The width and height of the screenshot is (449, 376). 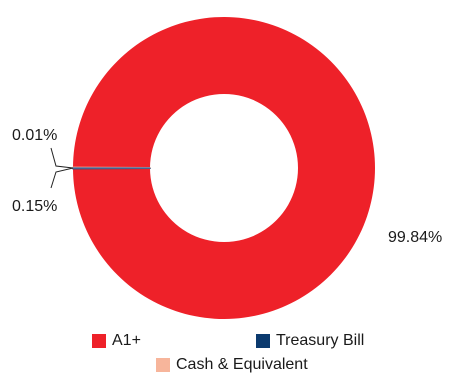 I want to click on legend-item-treasury-bill: Treasury Bill, so click(x=310, y=341).